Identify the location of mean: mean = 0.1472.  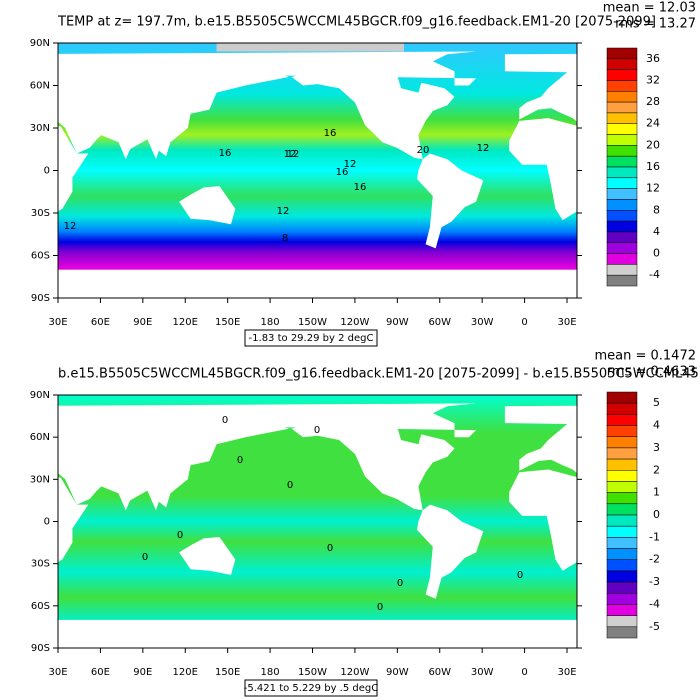
(645, 356).